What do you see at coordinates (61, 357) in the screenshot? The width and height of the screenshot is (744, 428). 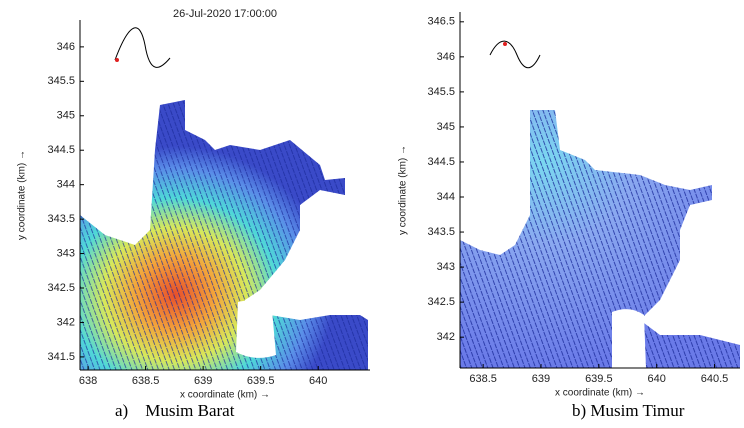 I see `y-tick-label: 341.5` at bounding box center [61, 357].